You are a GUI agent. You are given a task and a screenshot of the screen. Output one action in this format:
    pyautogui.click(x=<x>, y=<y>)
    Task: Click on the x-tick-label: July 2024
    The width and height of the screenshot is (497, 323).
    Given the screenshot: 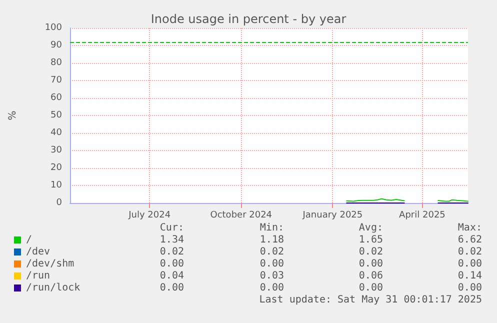 What is the action you would take?
    pyautogui.click(x=149, y=215)
    